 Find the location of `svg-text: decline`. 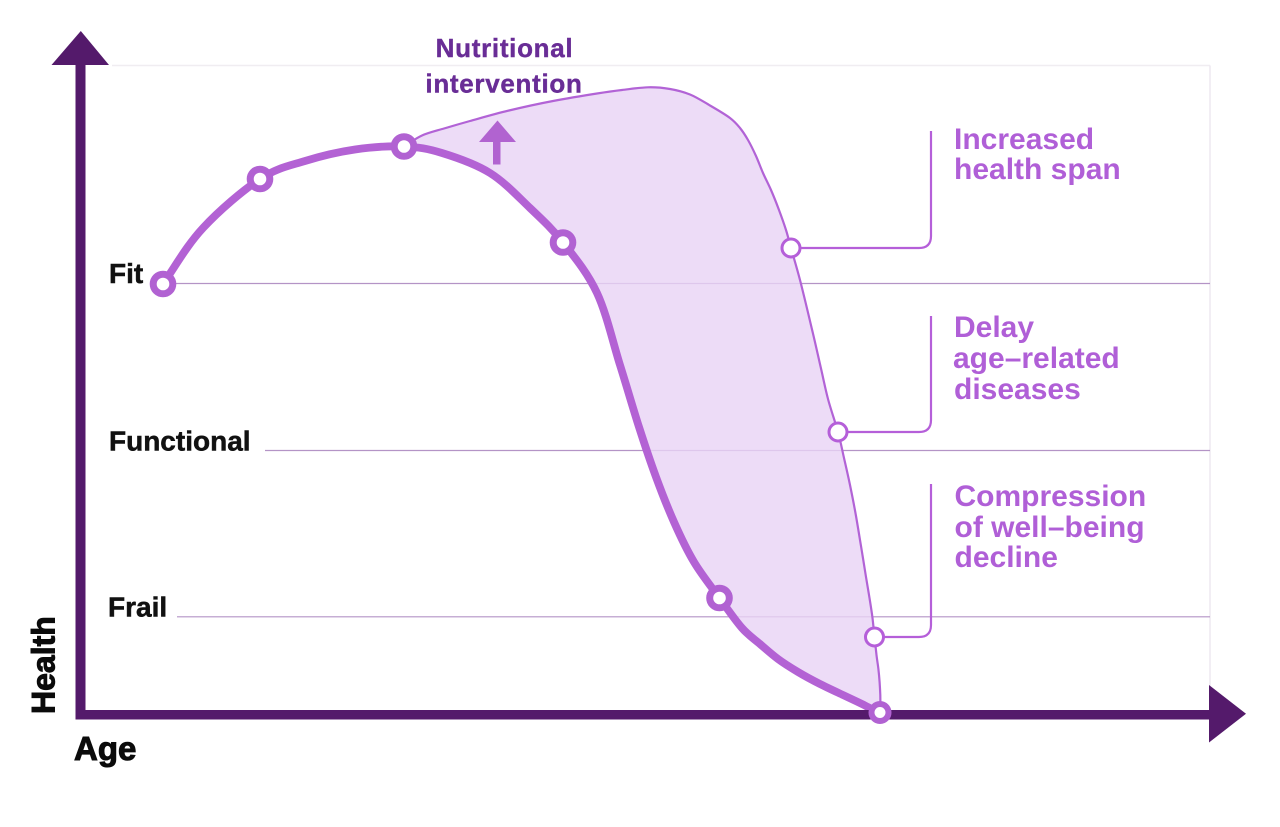

svg-text: decline is located at coordinates (1006, 557).